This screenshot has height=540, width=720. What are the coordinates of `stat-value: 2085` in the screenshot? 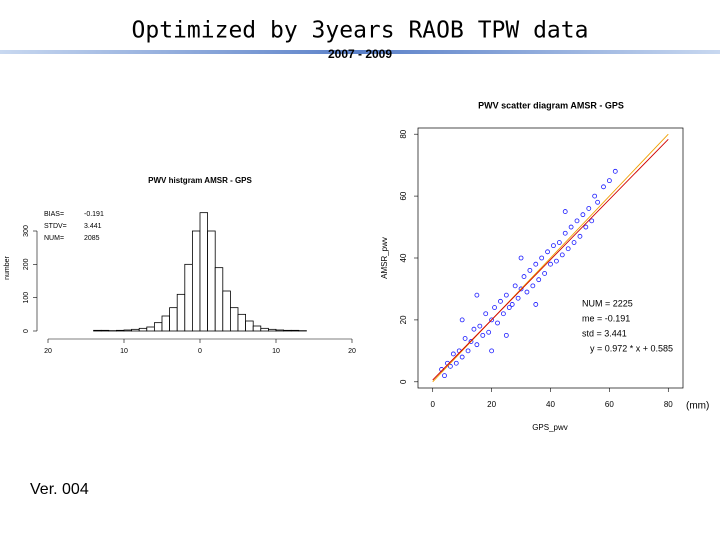 It's located at (92, 238).